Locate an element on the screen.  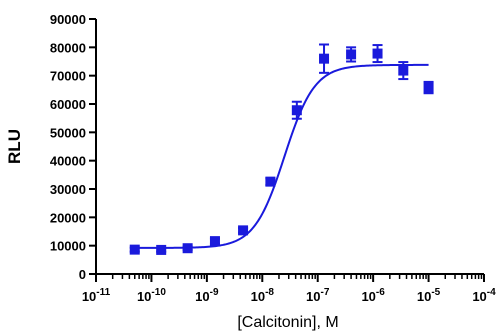
y-tick-label: 0 is located at coordinates (82, 274).